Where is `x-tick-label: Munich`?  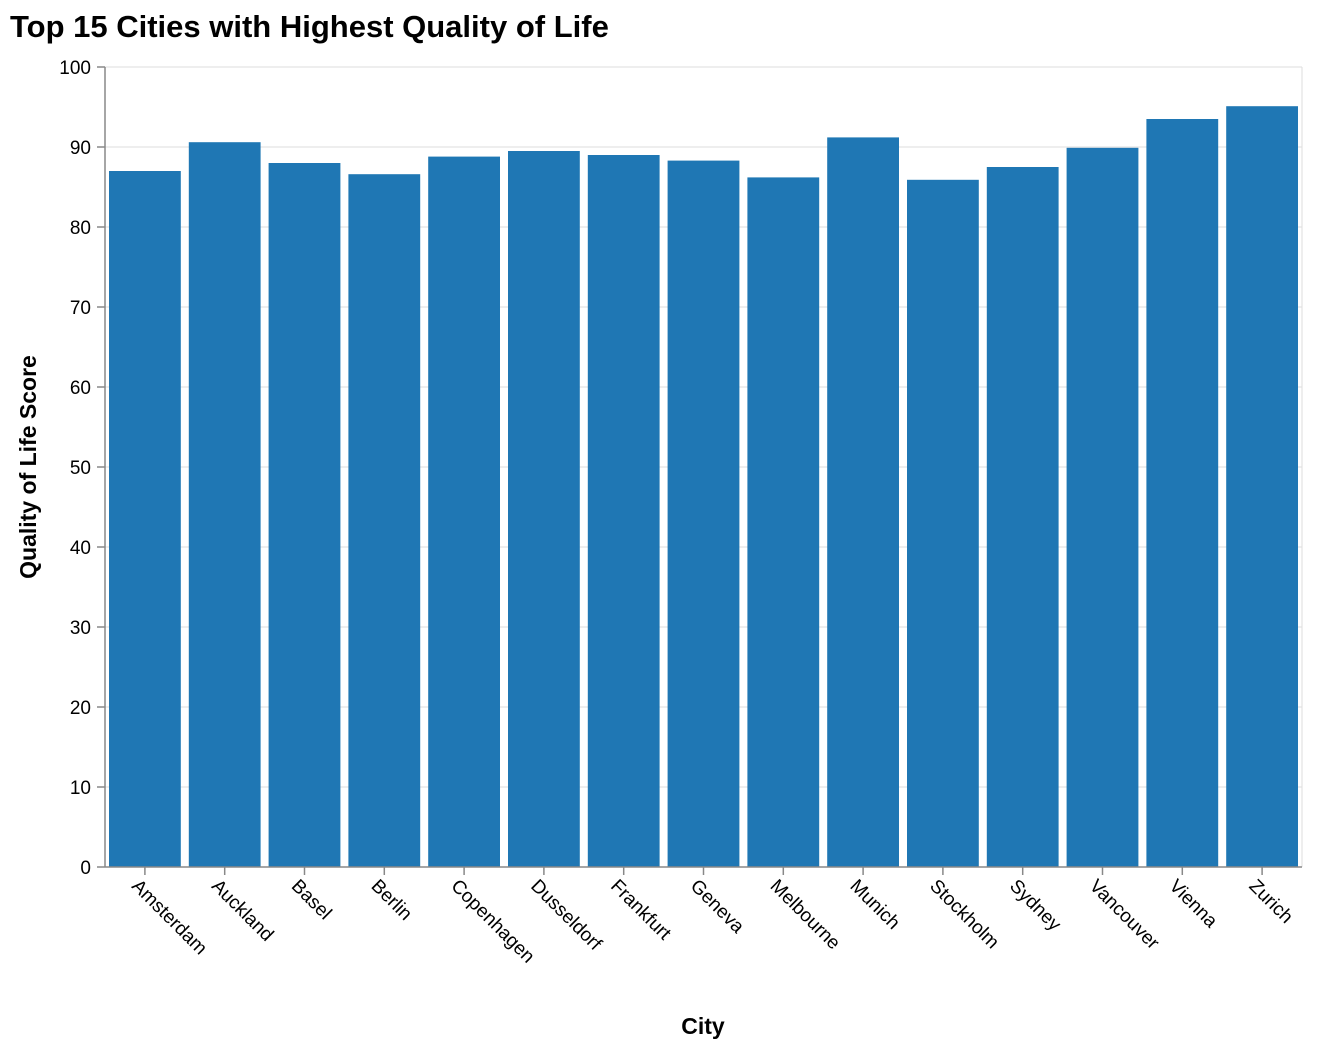
x-tick-label: Munich is located at coordinates (875, 905).